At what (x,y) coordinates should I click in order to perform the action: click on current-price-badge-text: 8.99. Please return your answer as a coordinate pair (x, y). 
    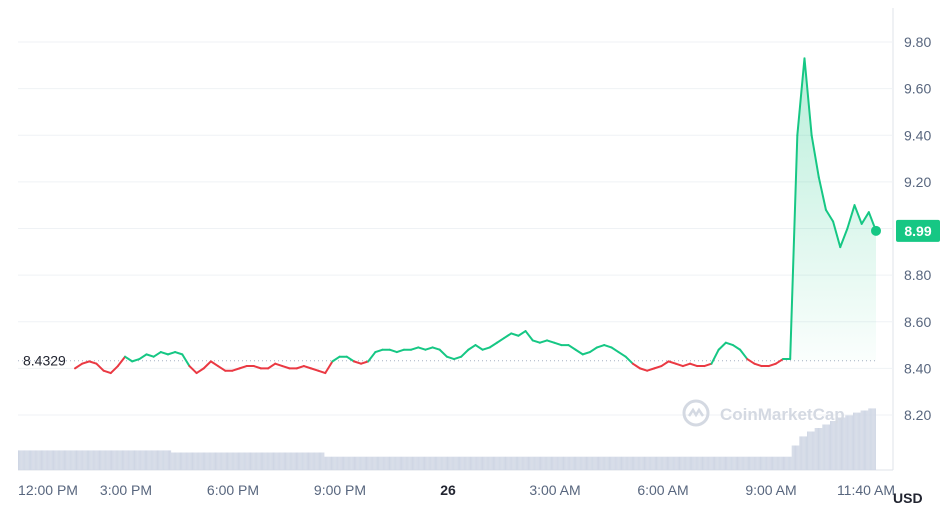
    Looking at the image, I should click on (917, 231).